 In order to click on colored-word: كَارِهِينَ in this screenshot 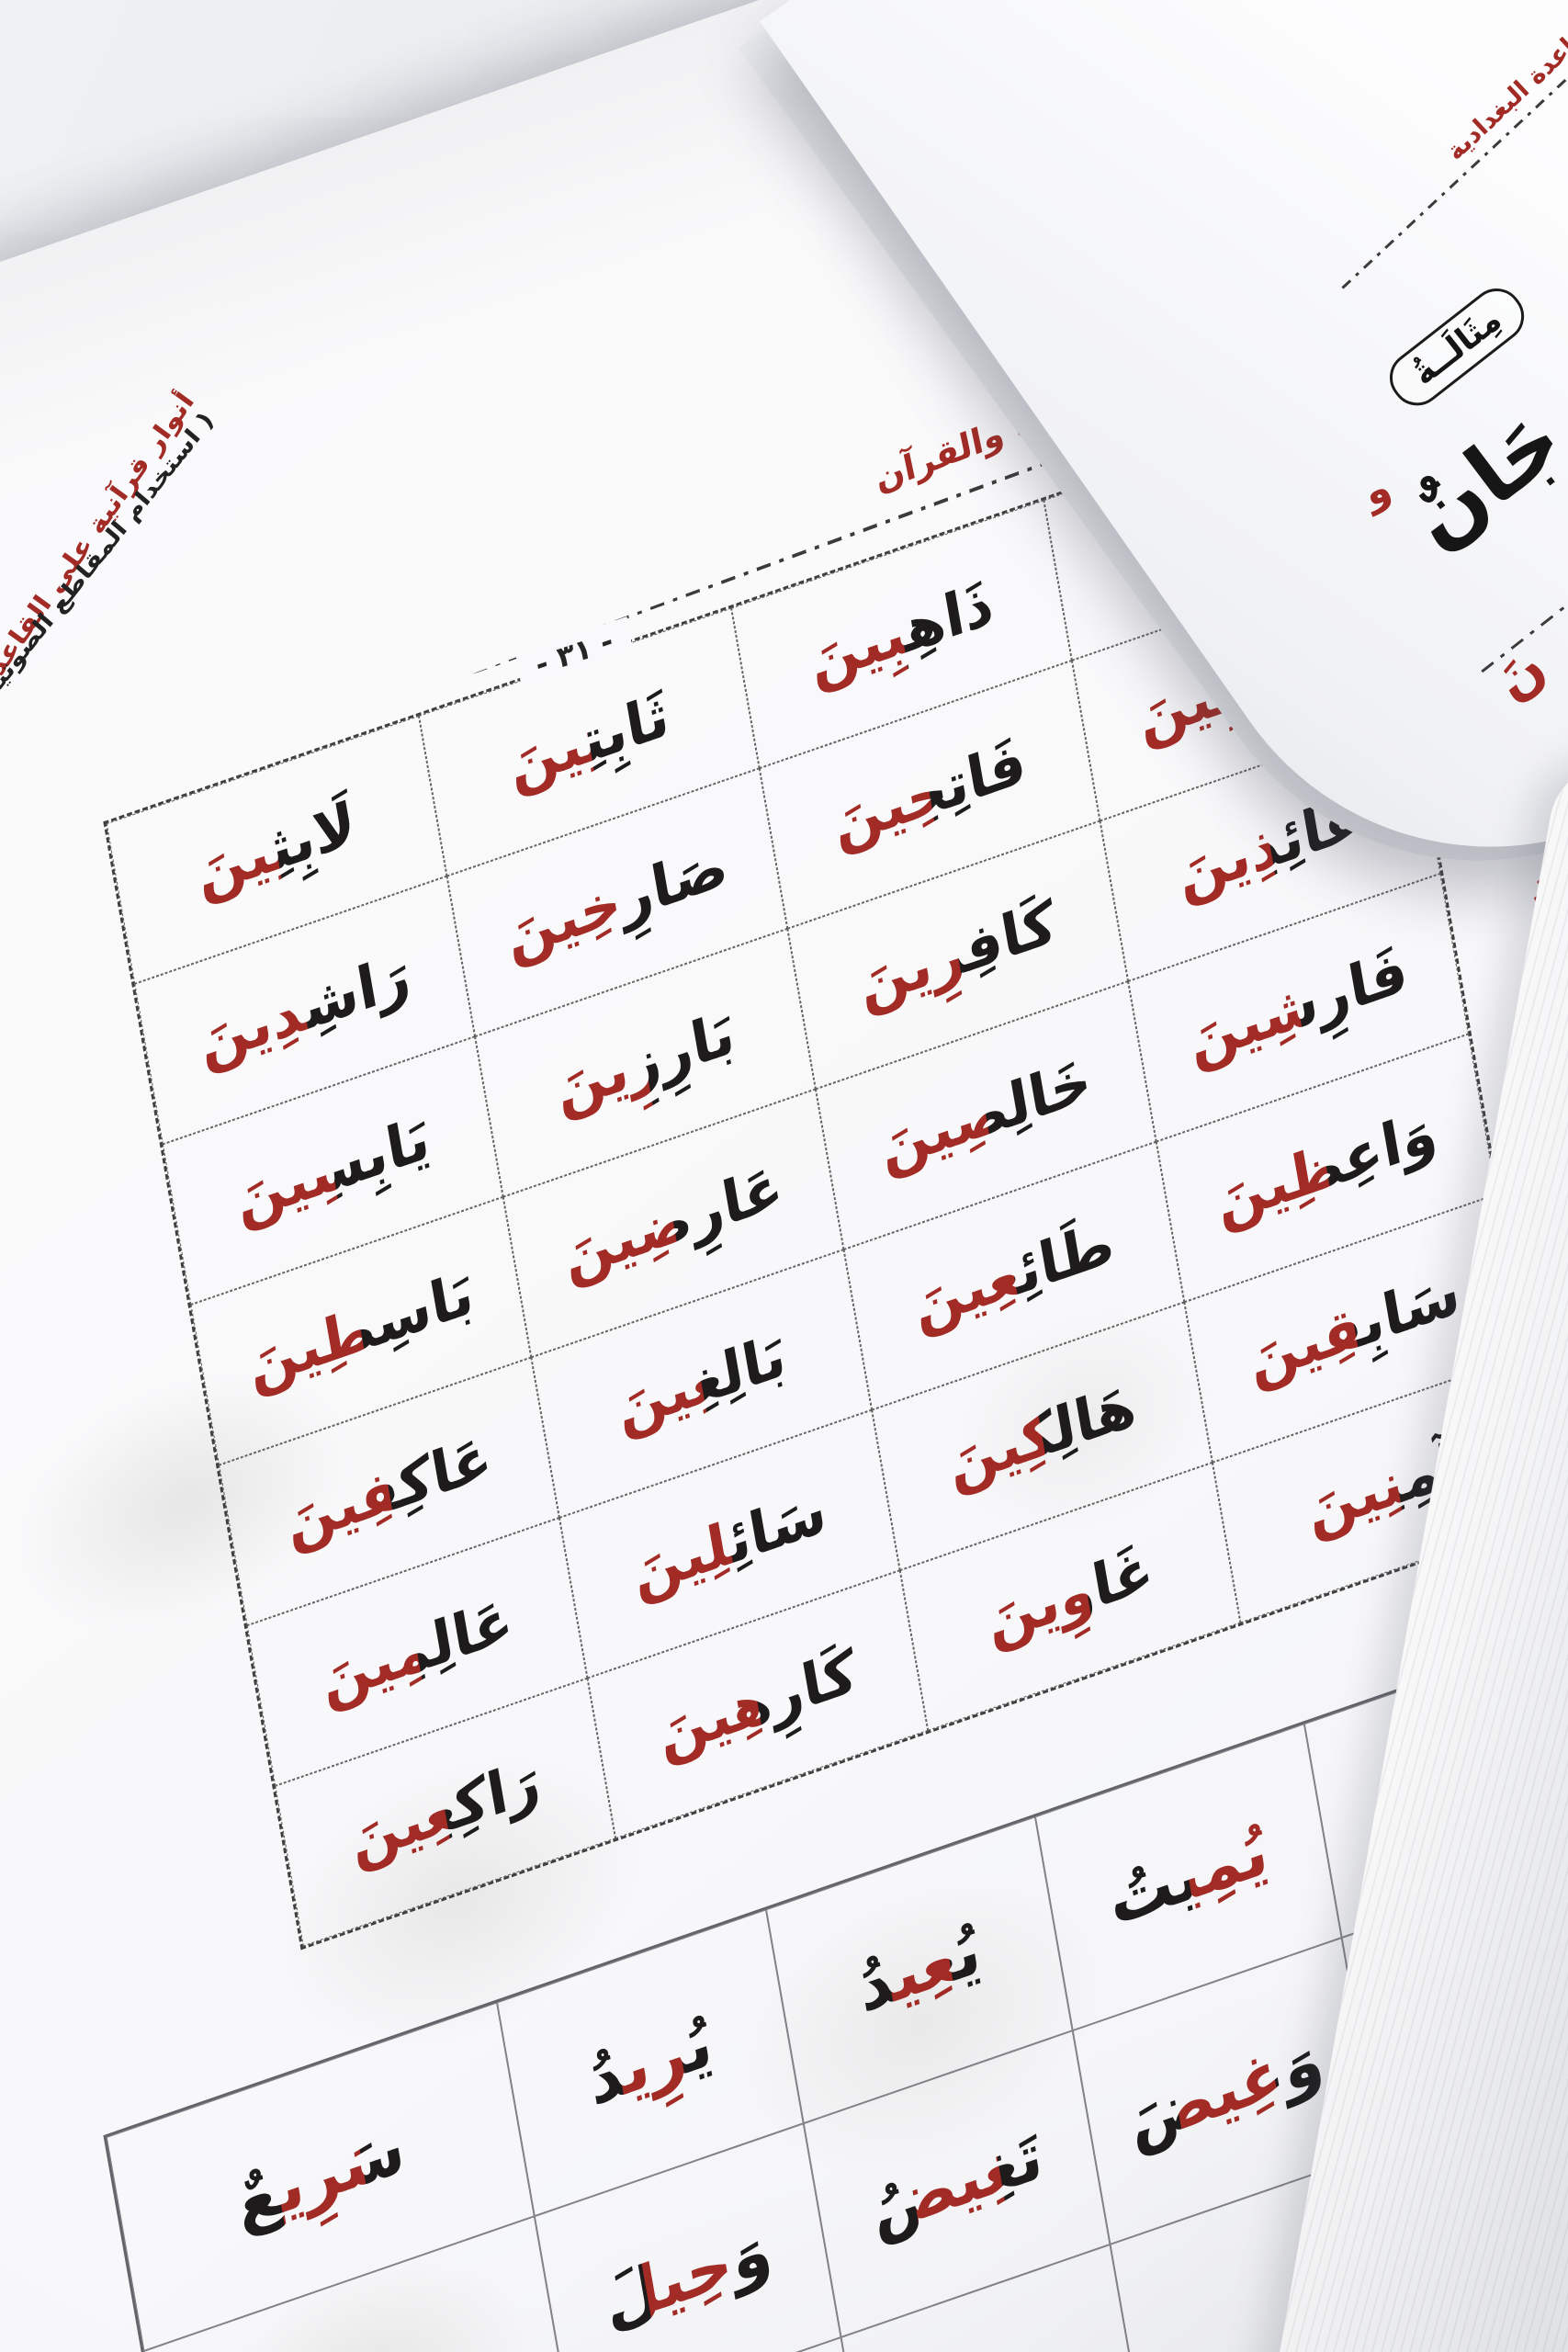, I will do `click(757, 1704)`.